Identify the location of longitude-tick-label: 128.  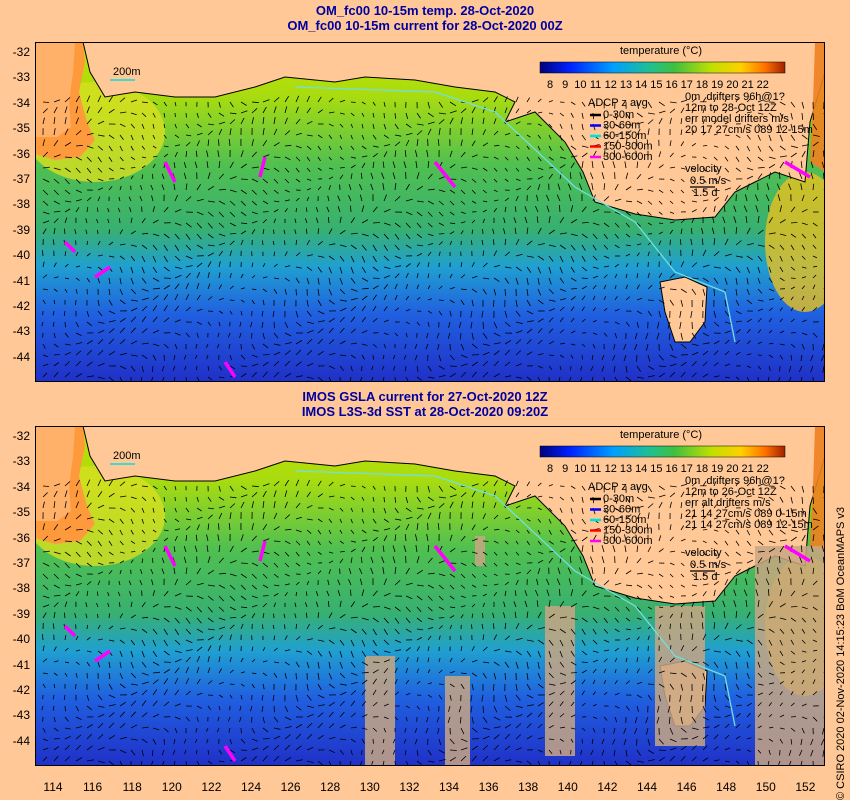
(330, 787).